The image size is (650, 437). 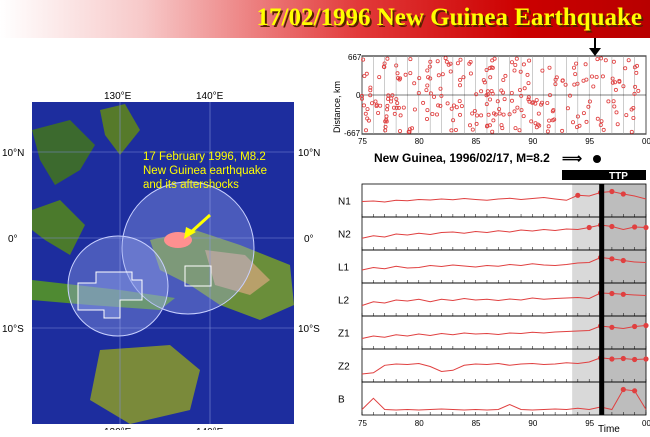 What do you see at coordinates (188, 248) in the screenshot?
I see `aftershock-region-circle` at bounding box center [188, 248].